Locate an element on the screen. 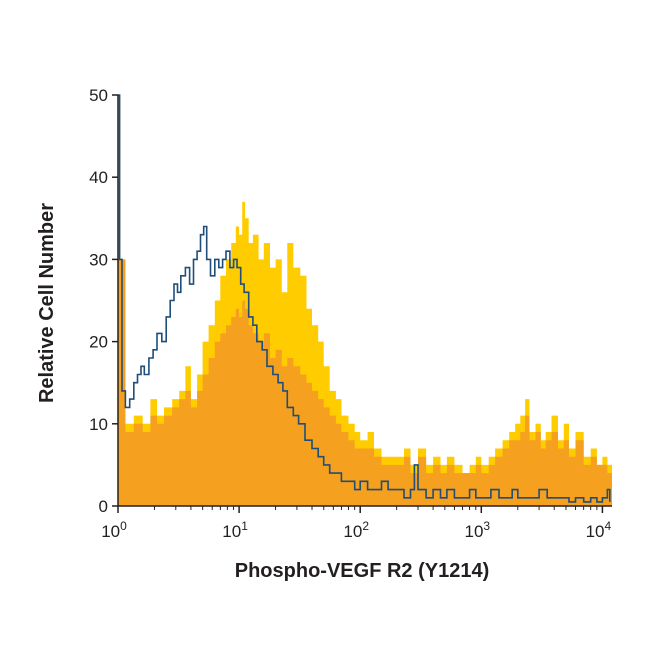 Image resolution: width=650 pixels, height=650 pixels. y-tick-label: 50 is located at coordinates (98, 95).